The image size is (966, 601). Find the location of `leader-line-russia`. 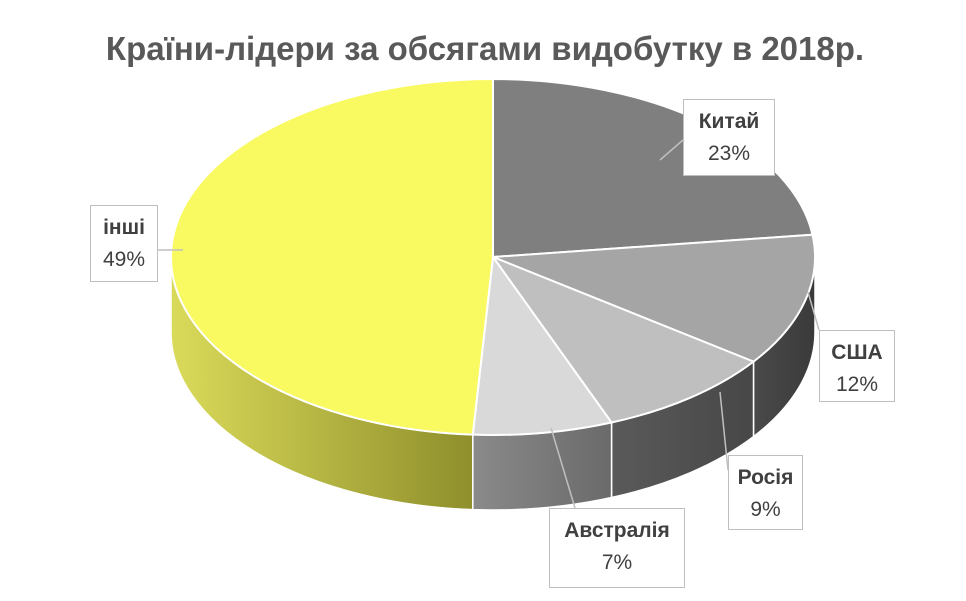

leader-line-russia is located at coordinates (724, 431).